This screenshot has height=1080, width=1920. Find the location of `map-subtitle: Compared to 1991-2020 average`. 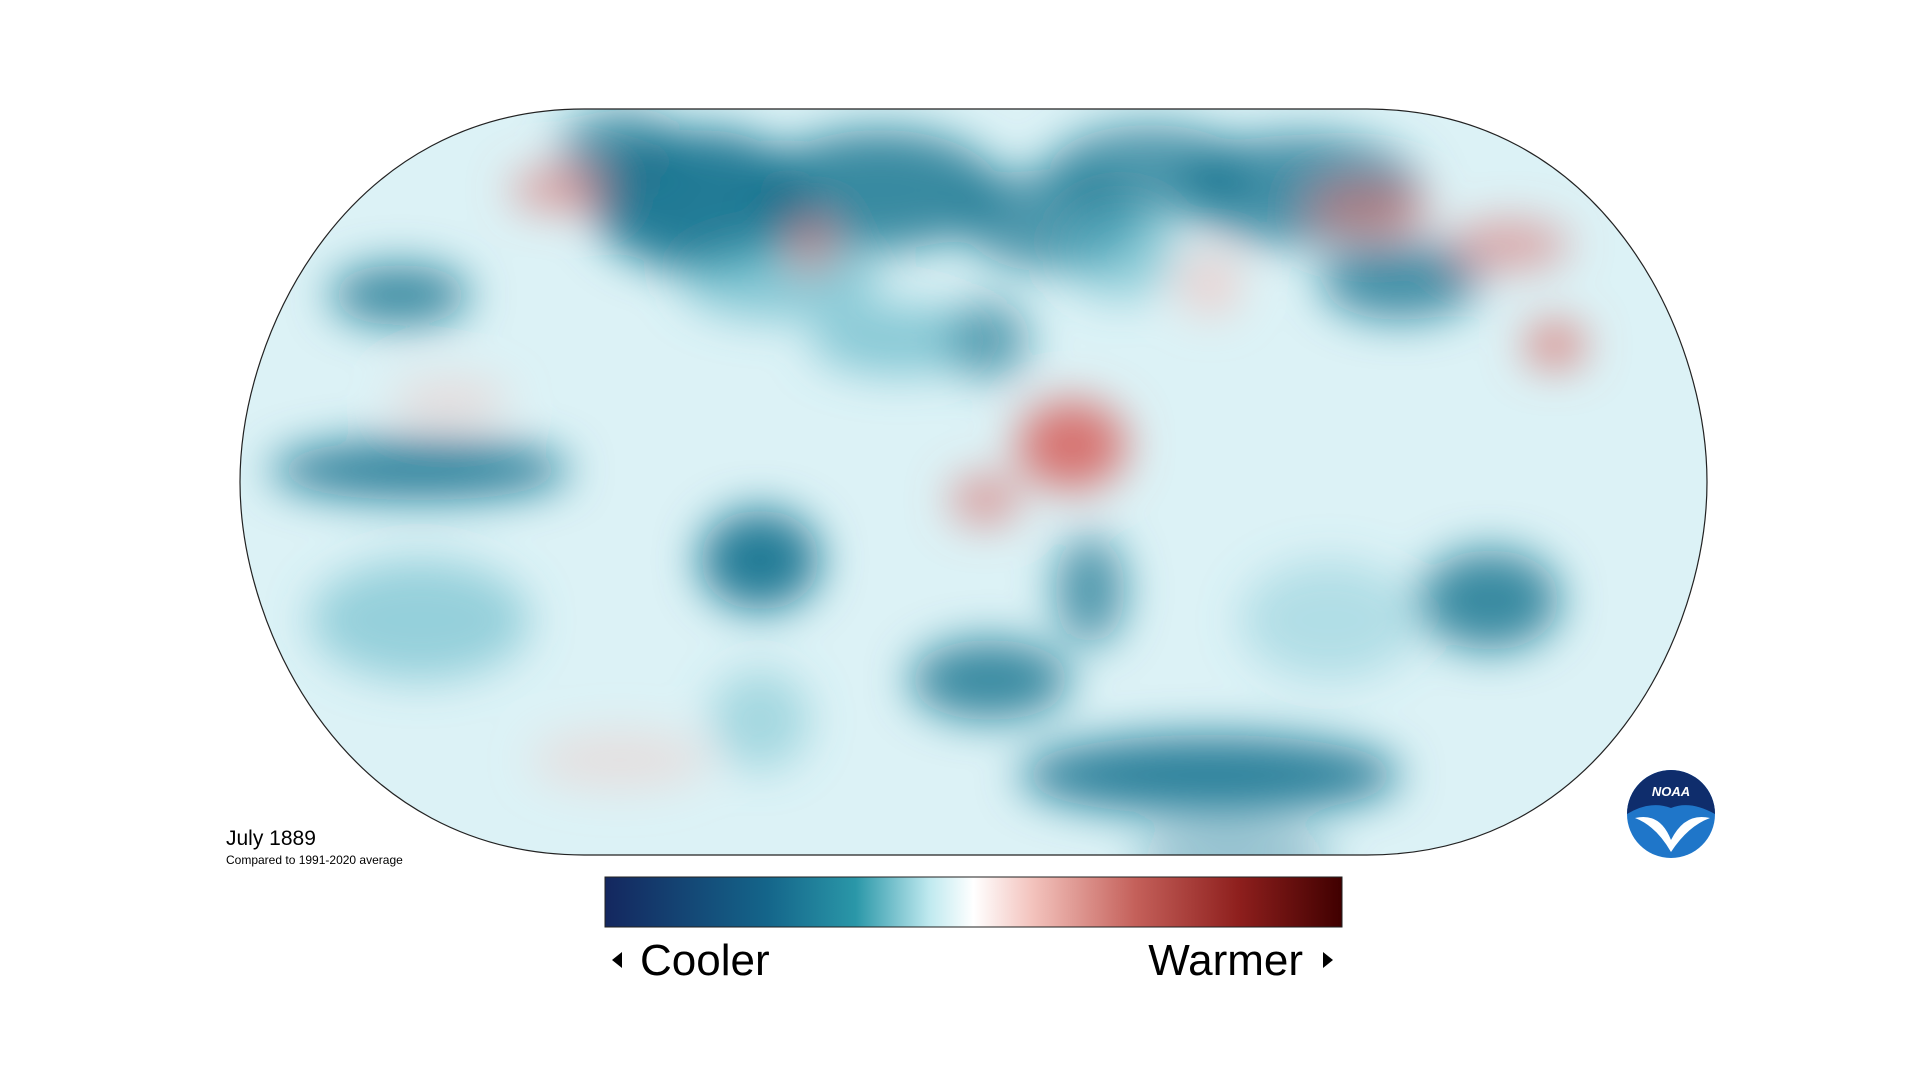

map-subtitle: Compared to 1991-2020 average is located at coordinates (314, 860).